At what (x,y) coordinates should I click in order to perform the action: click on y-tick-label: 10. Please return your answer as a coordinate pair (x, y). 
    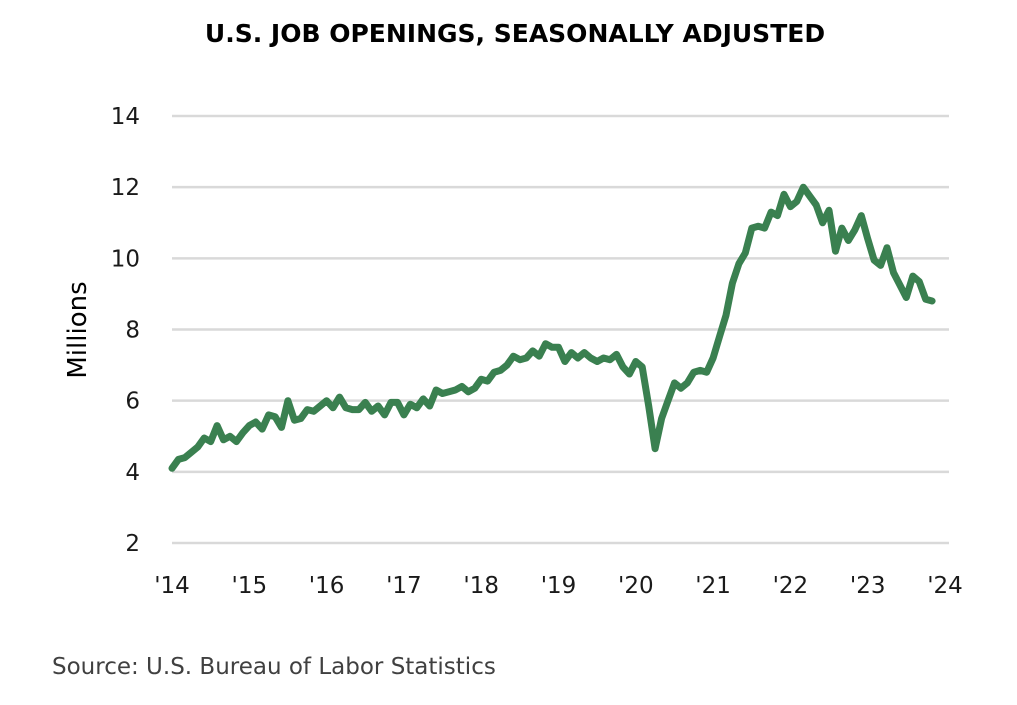
    Looking at the image, I should click on (125, 259).